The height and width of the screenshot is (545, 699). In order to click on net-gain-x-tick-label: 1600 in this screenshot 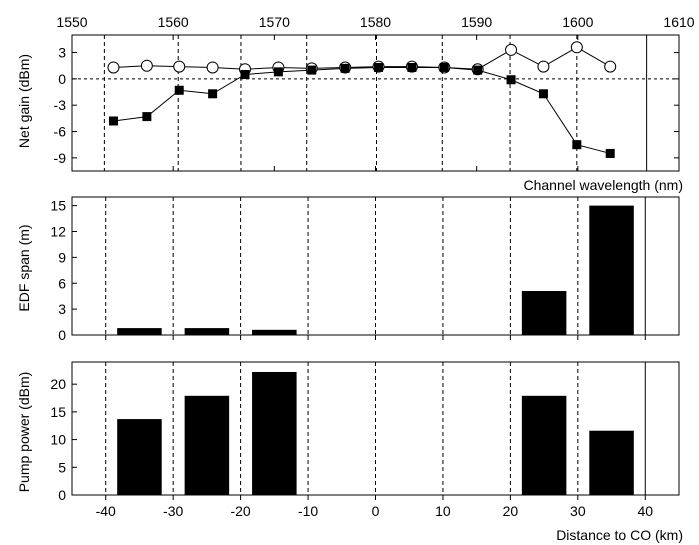, I will do `click(577, 22)`.